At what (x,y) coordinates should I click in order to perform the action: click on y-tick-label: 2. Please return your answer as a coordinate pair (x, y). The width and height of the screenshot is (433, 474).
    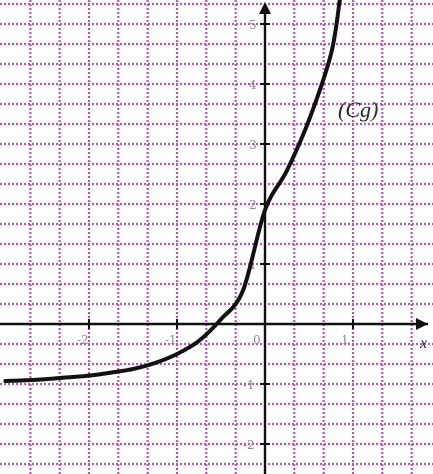
    Looking at the image, I should click on (253, 205).